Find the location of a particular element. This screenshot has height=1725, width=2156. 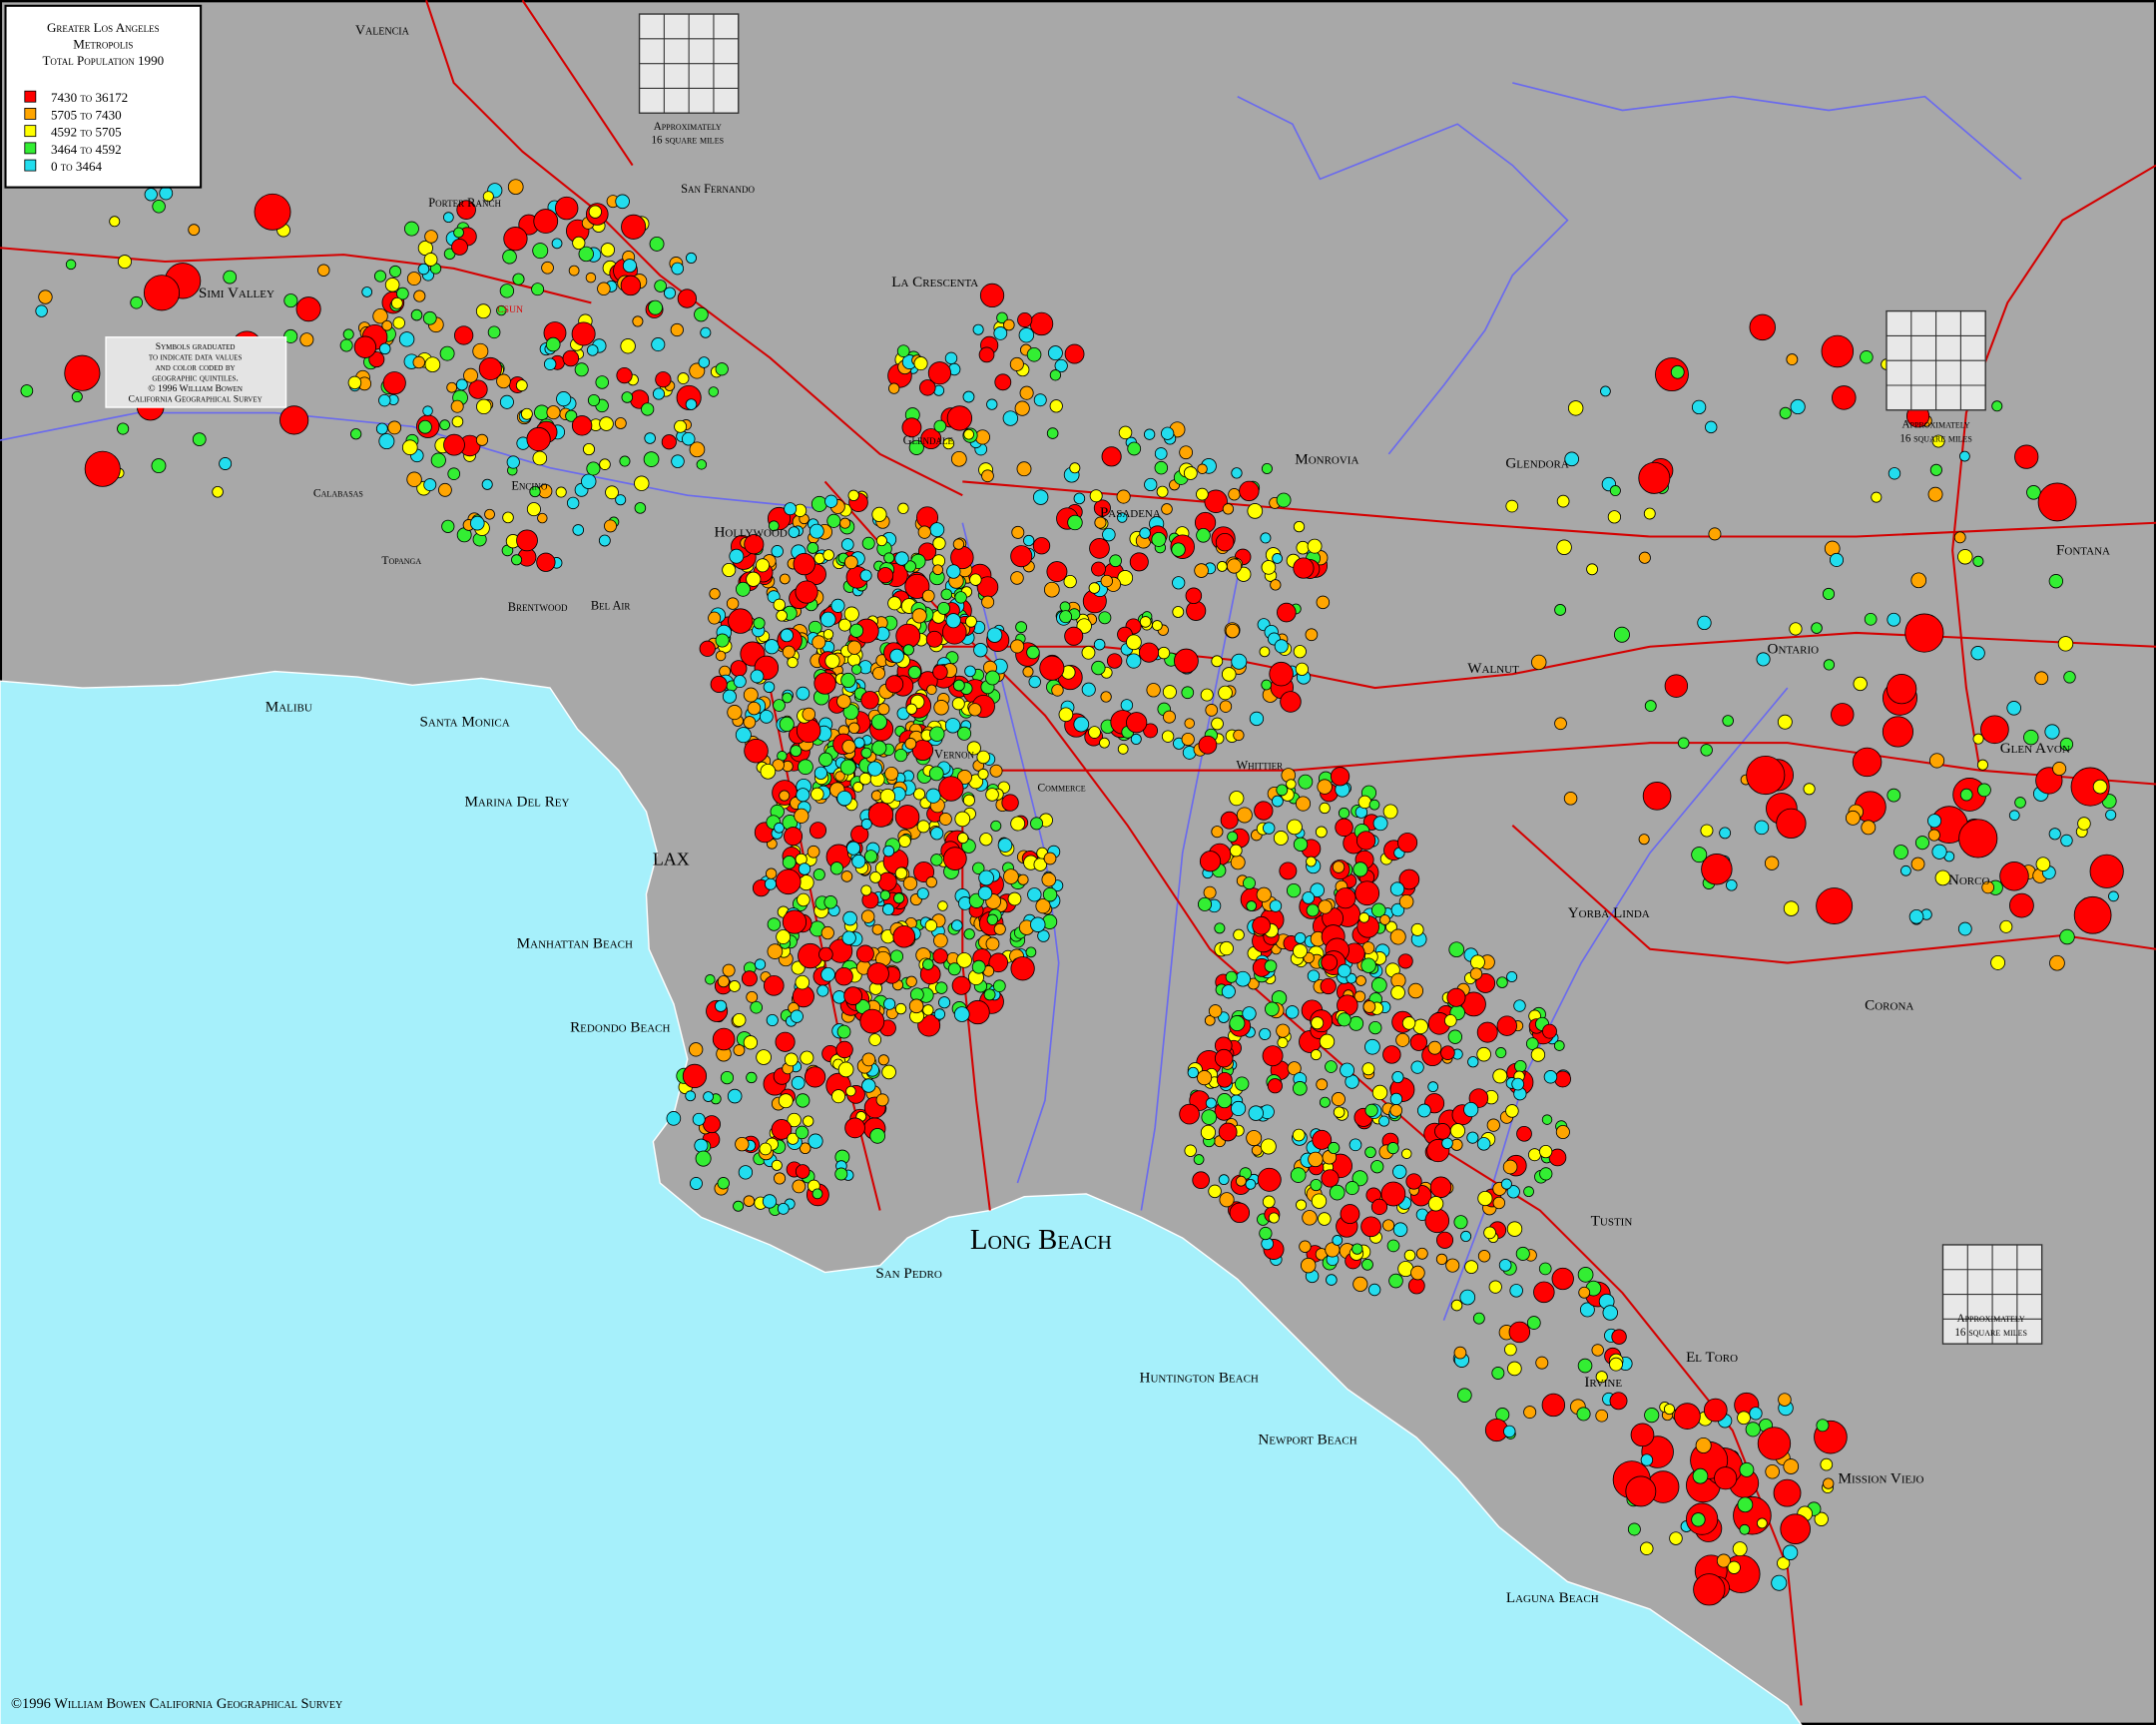

place-label: Valencia is located at coordinates (382, 30).